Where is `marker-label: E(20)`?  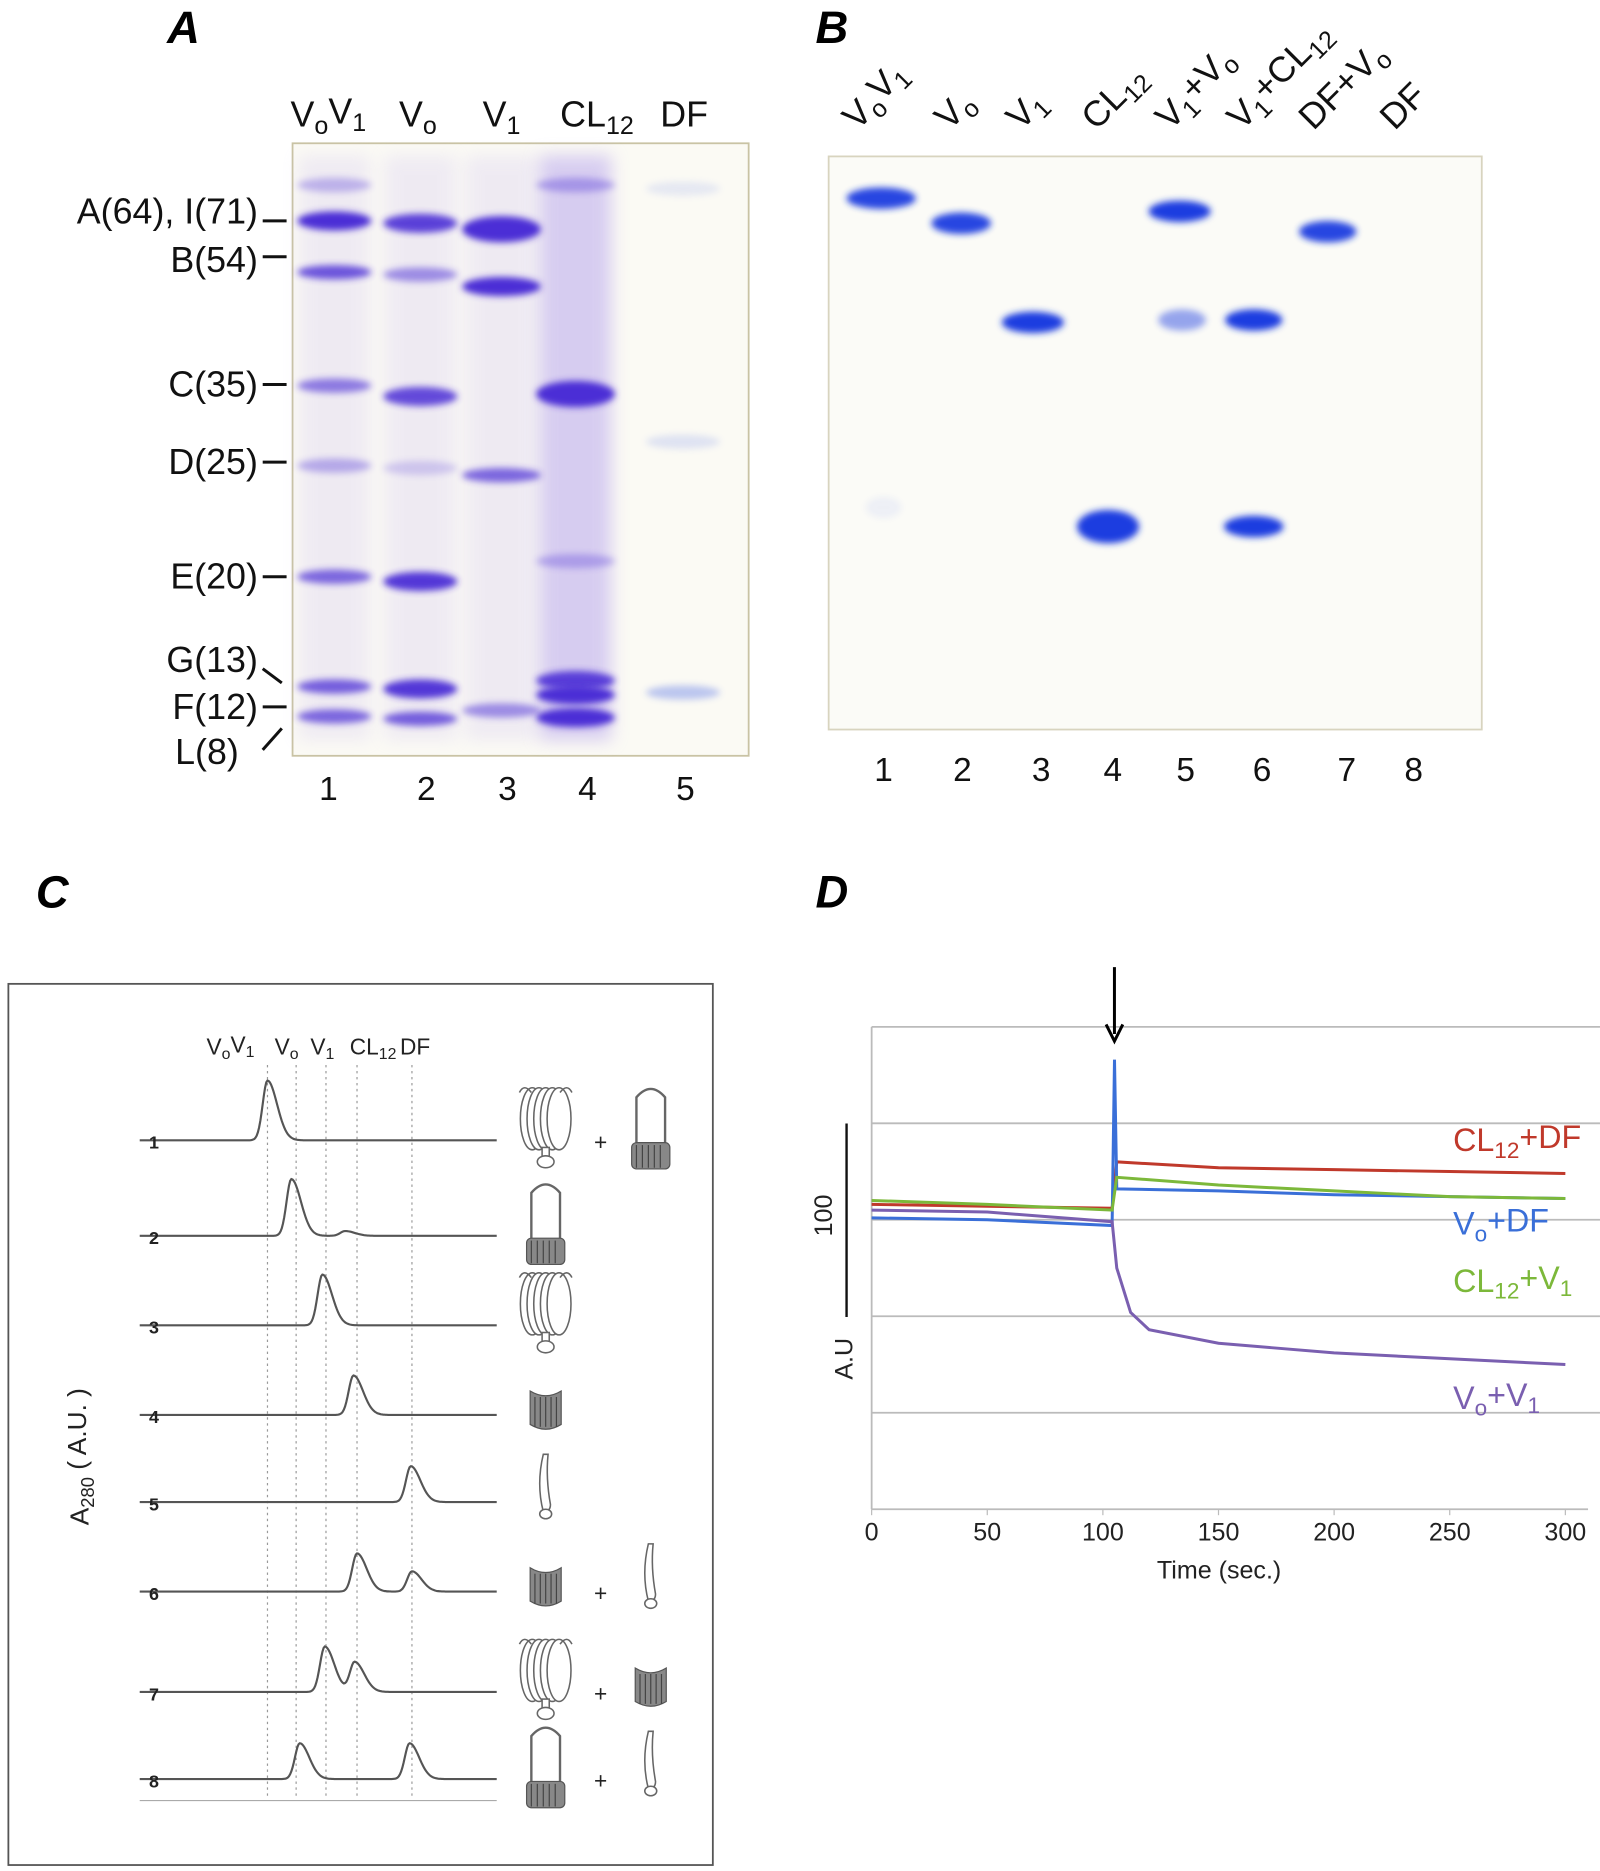 marker-label: E(20) is located at coordinates (214, 577).